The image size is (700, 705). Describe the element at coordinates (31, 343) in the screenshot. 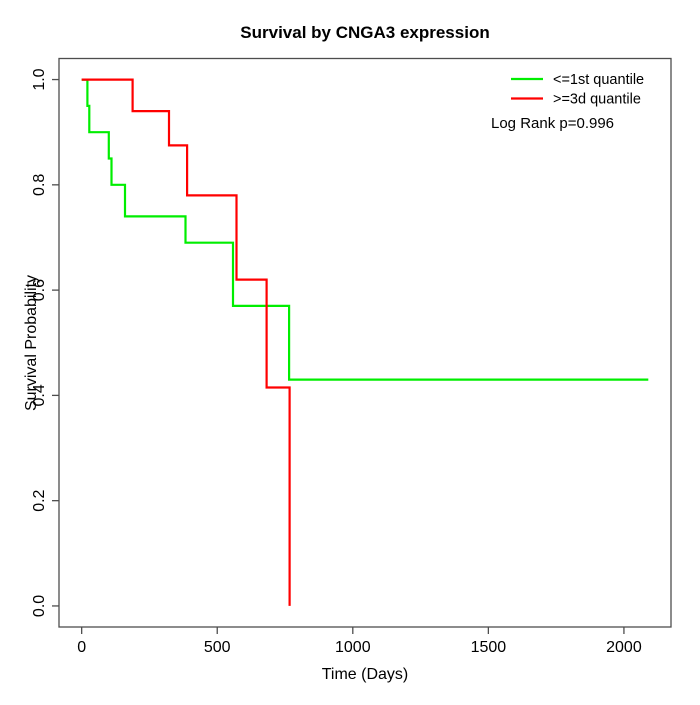

I see `y-axis-label: Survival Probability` at that location.